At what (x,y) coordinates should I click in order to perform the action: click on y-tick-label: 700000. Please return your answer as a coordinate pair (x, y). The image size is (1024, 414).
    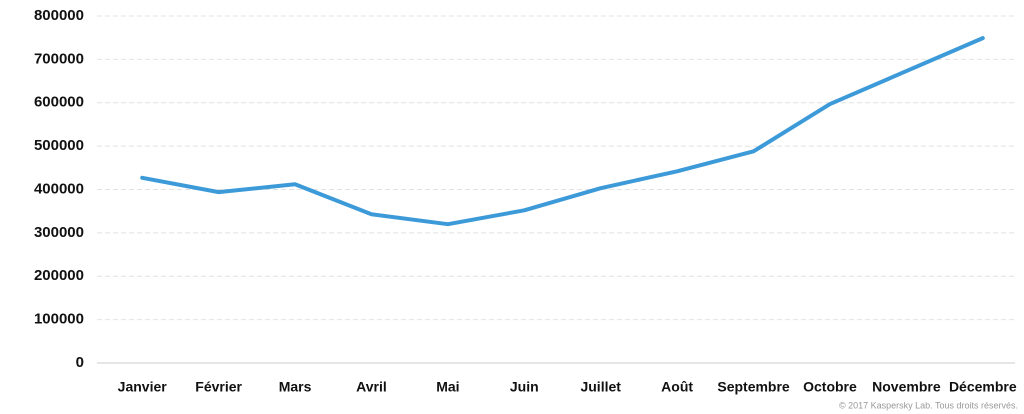
    Looking at the image, I should click on (59, 58).